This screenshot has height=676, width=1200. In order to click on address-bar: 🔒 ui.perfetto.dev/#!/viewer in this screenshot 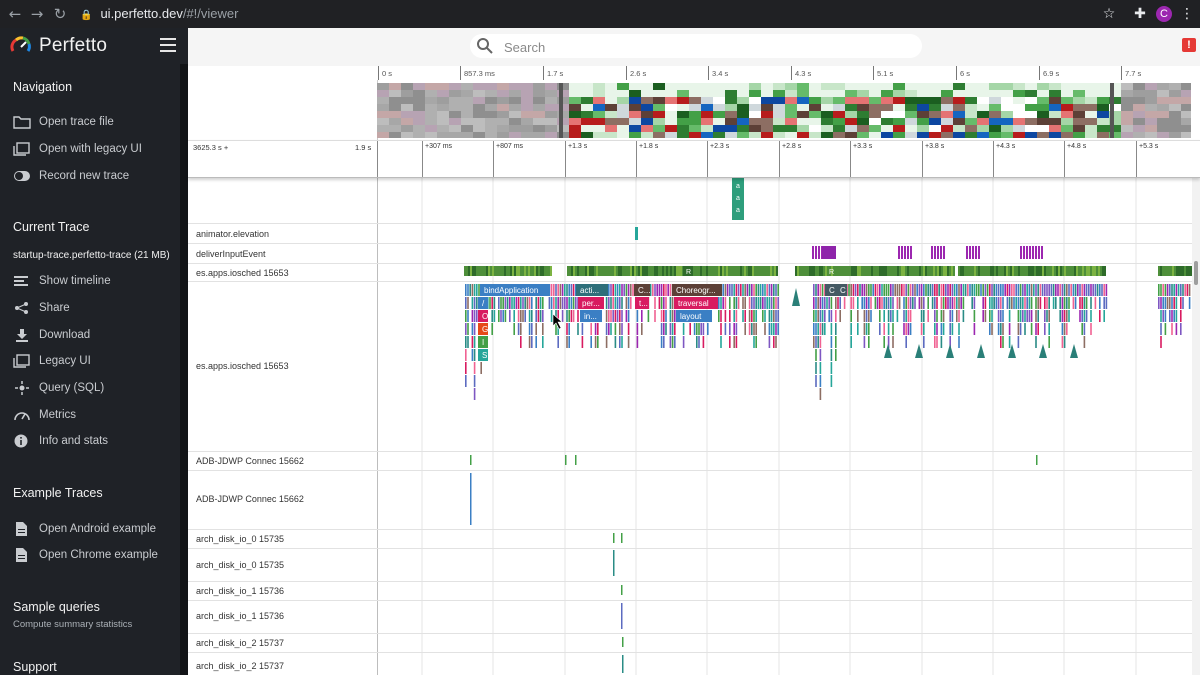, I will do `click(159, 14)`.